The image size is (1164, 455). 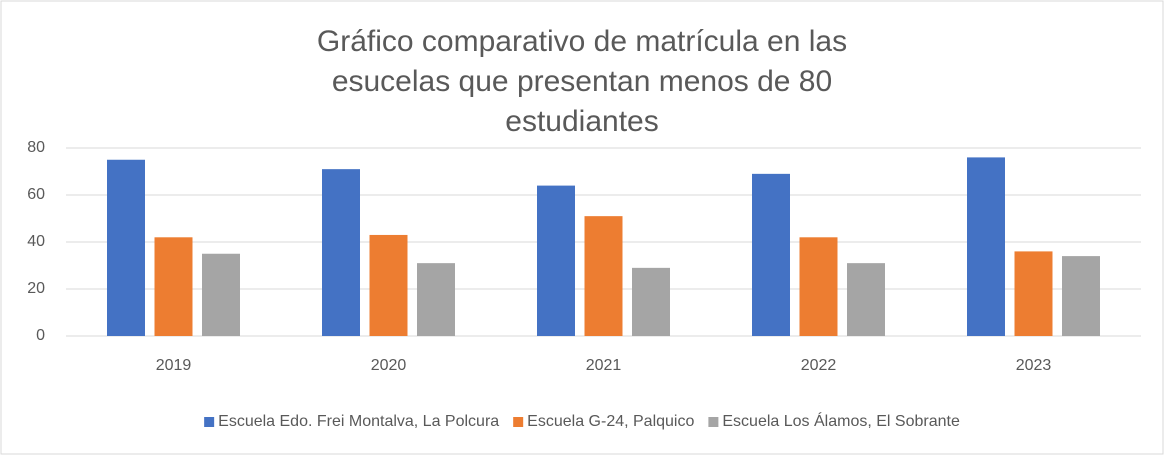 I want to click on x-tick-label: 2023, so click(x=1034, y=365).